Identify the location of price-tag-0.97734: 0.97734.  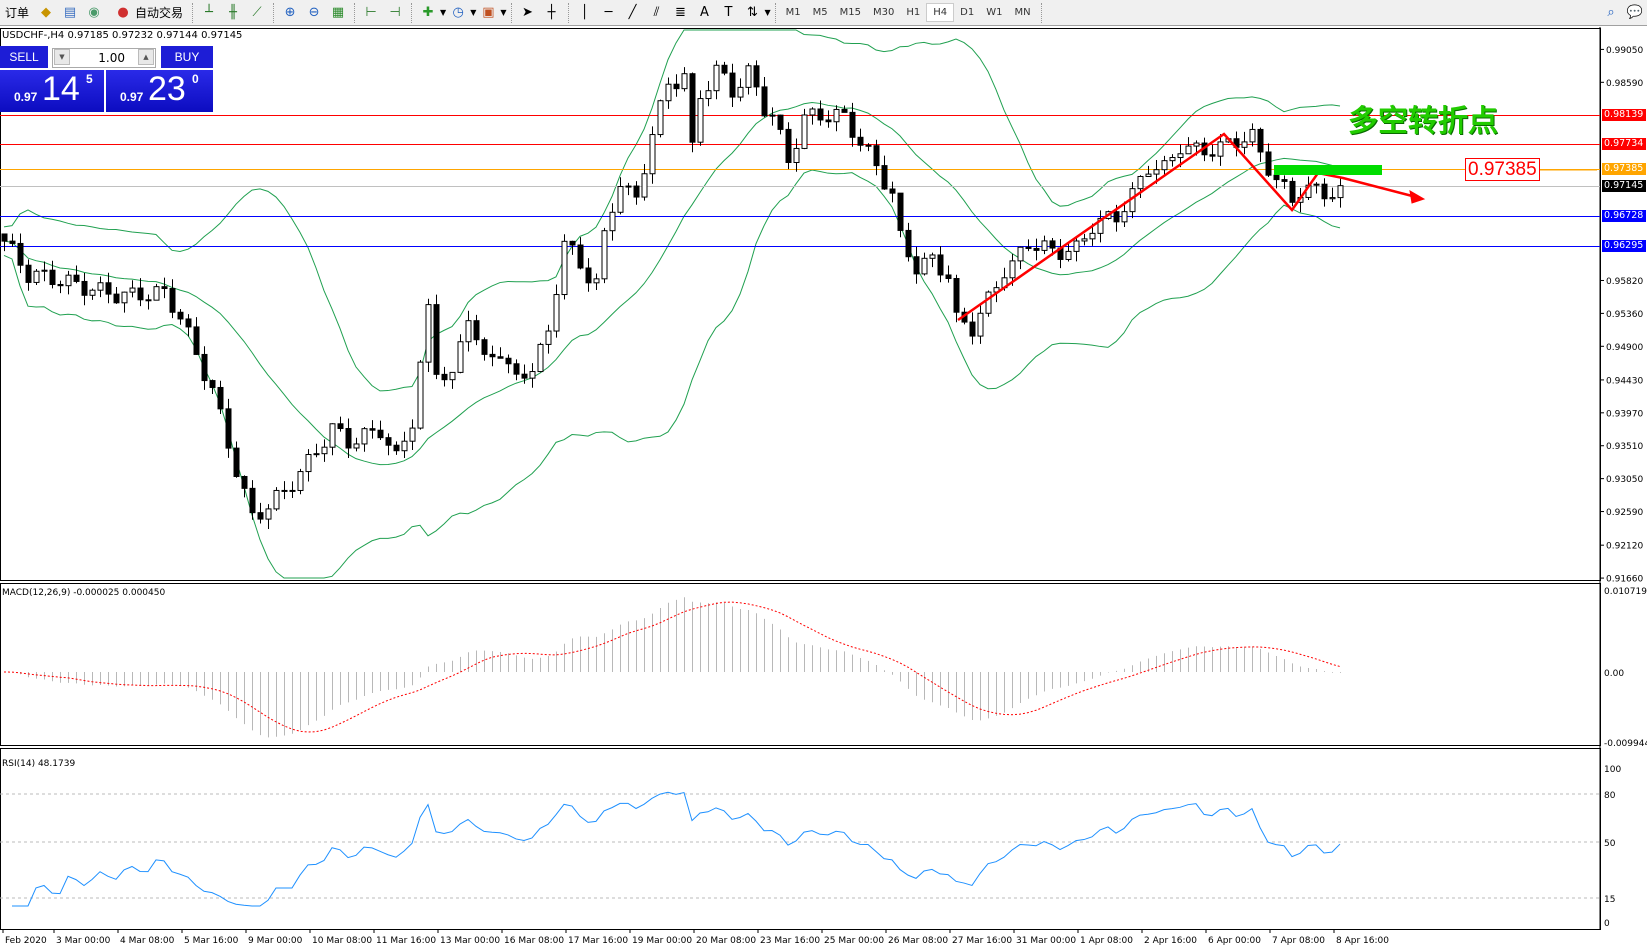
(1624, 143).